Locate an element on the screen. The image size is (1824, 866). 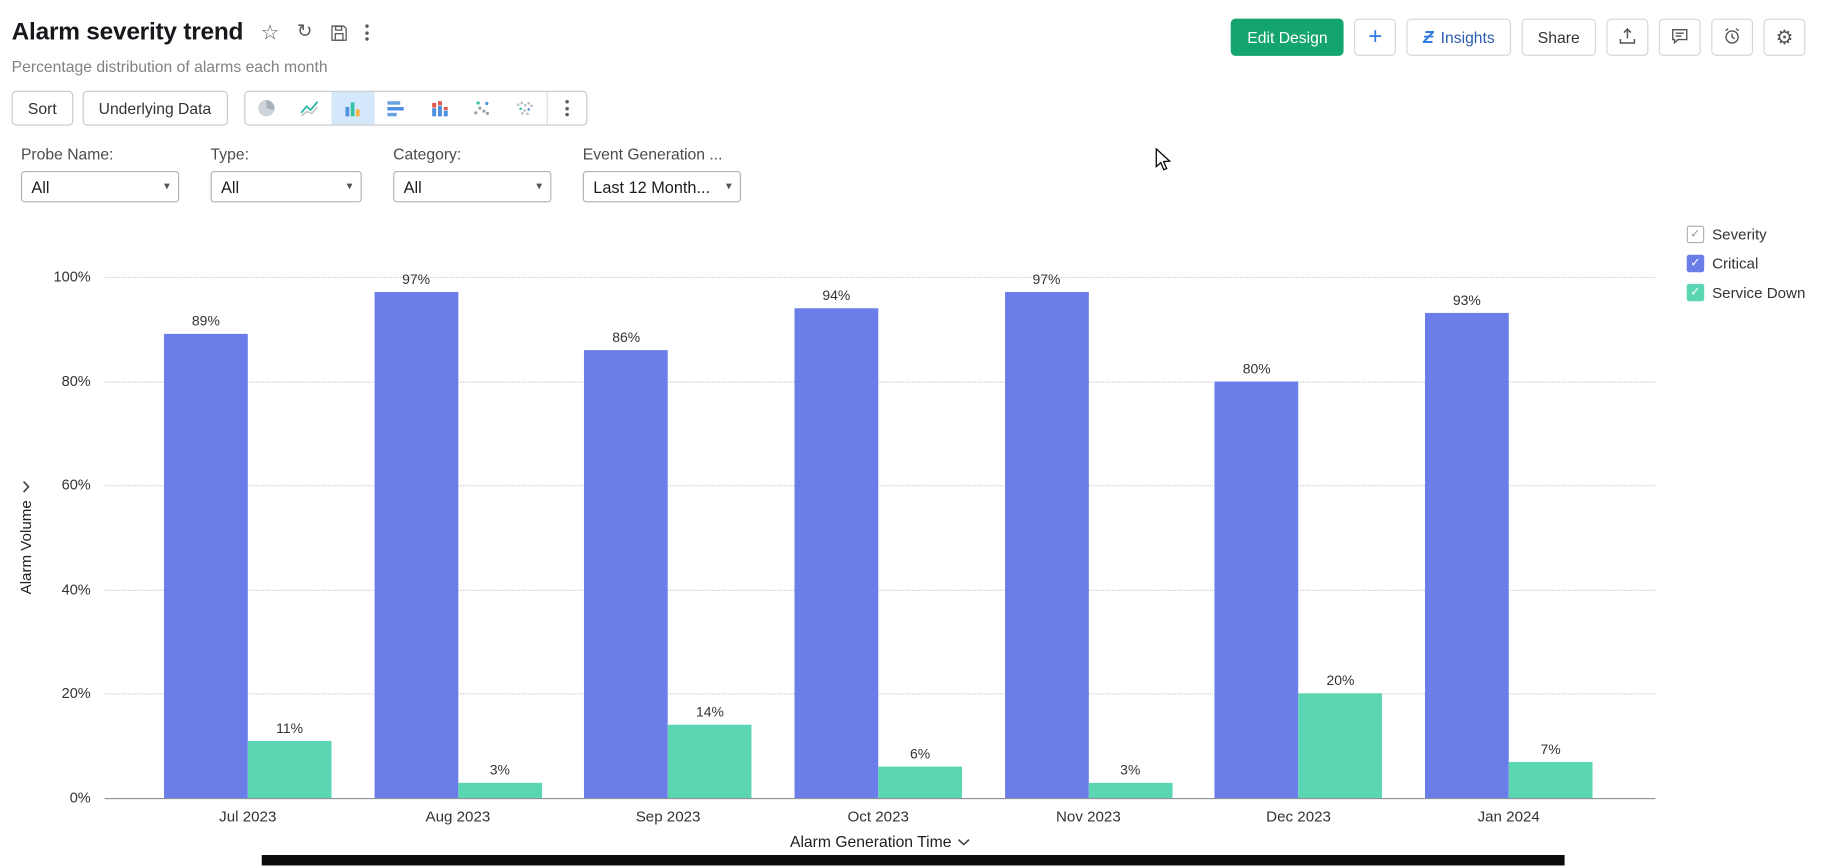
filter-2: Type: All ▾ is located at coordinates (286, 174).